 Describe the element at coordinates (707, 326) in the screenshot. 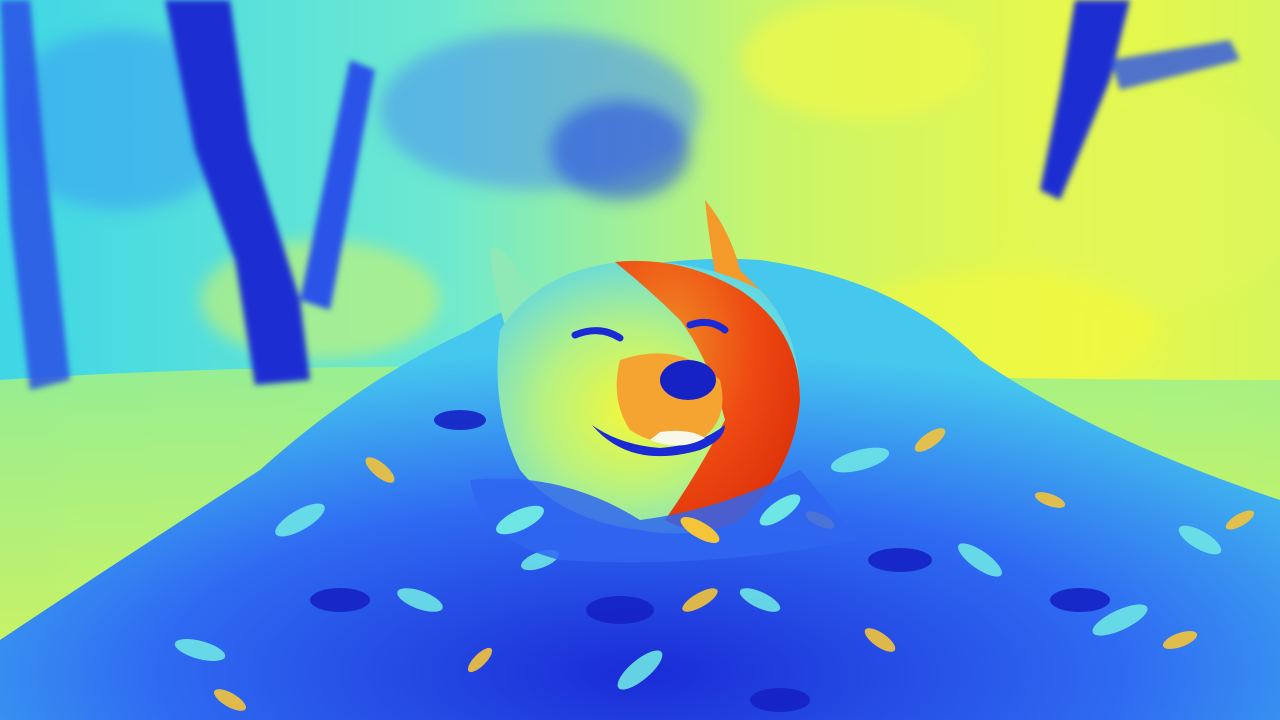

I see `dog-right-eye` at that location.